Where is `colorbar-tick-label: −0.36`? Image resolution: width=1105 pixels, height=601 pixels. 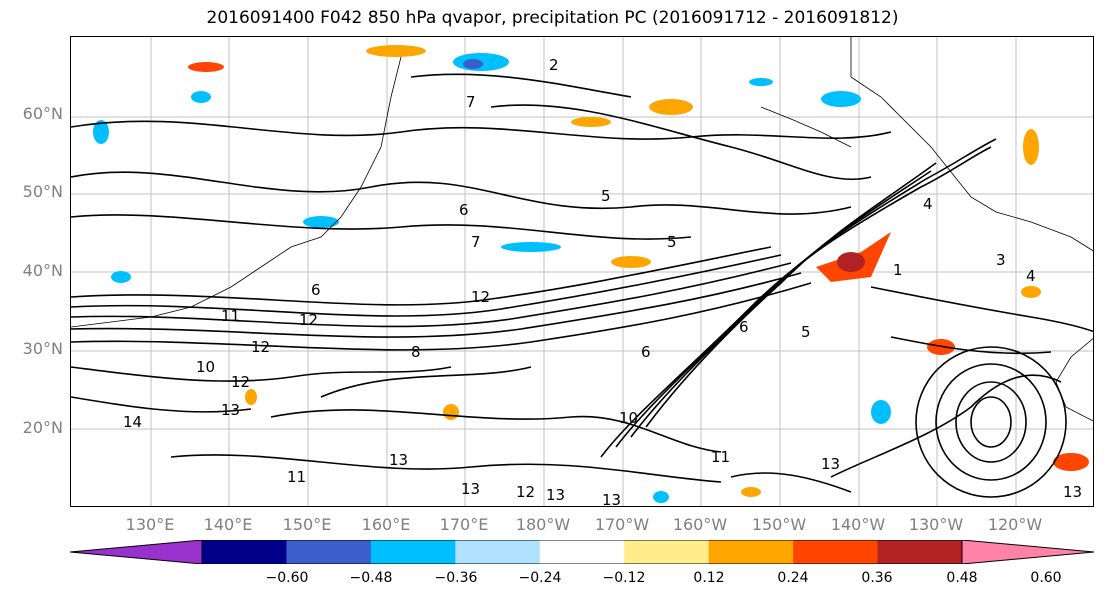
colorbar-tick-label: −0.36 is located at coordinates (456, 578).